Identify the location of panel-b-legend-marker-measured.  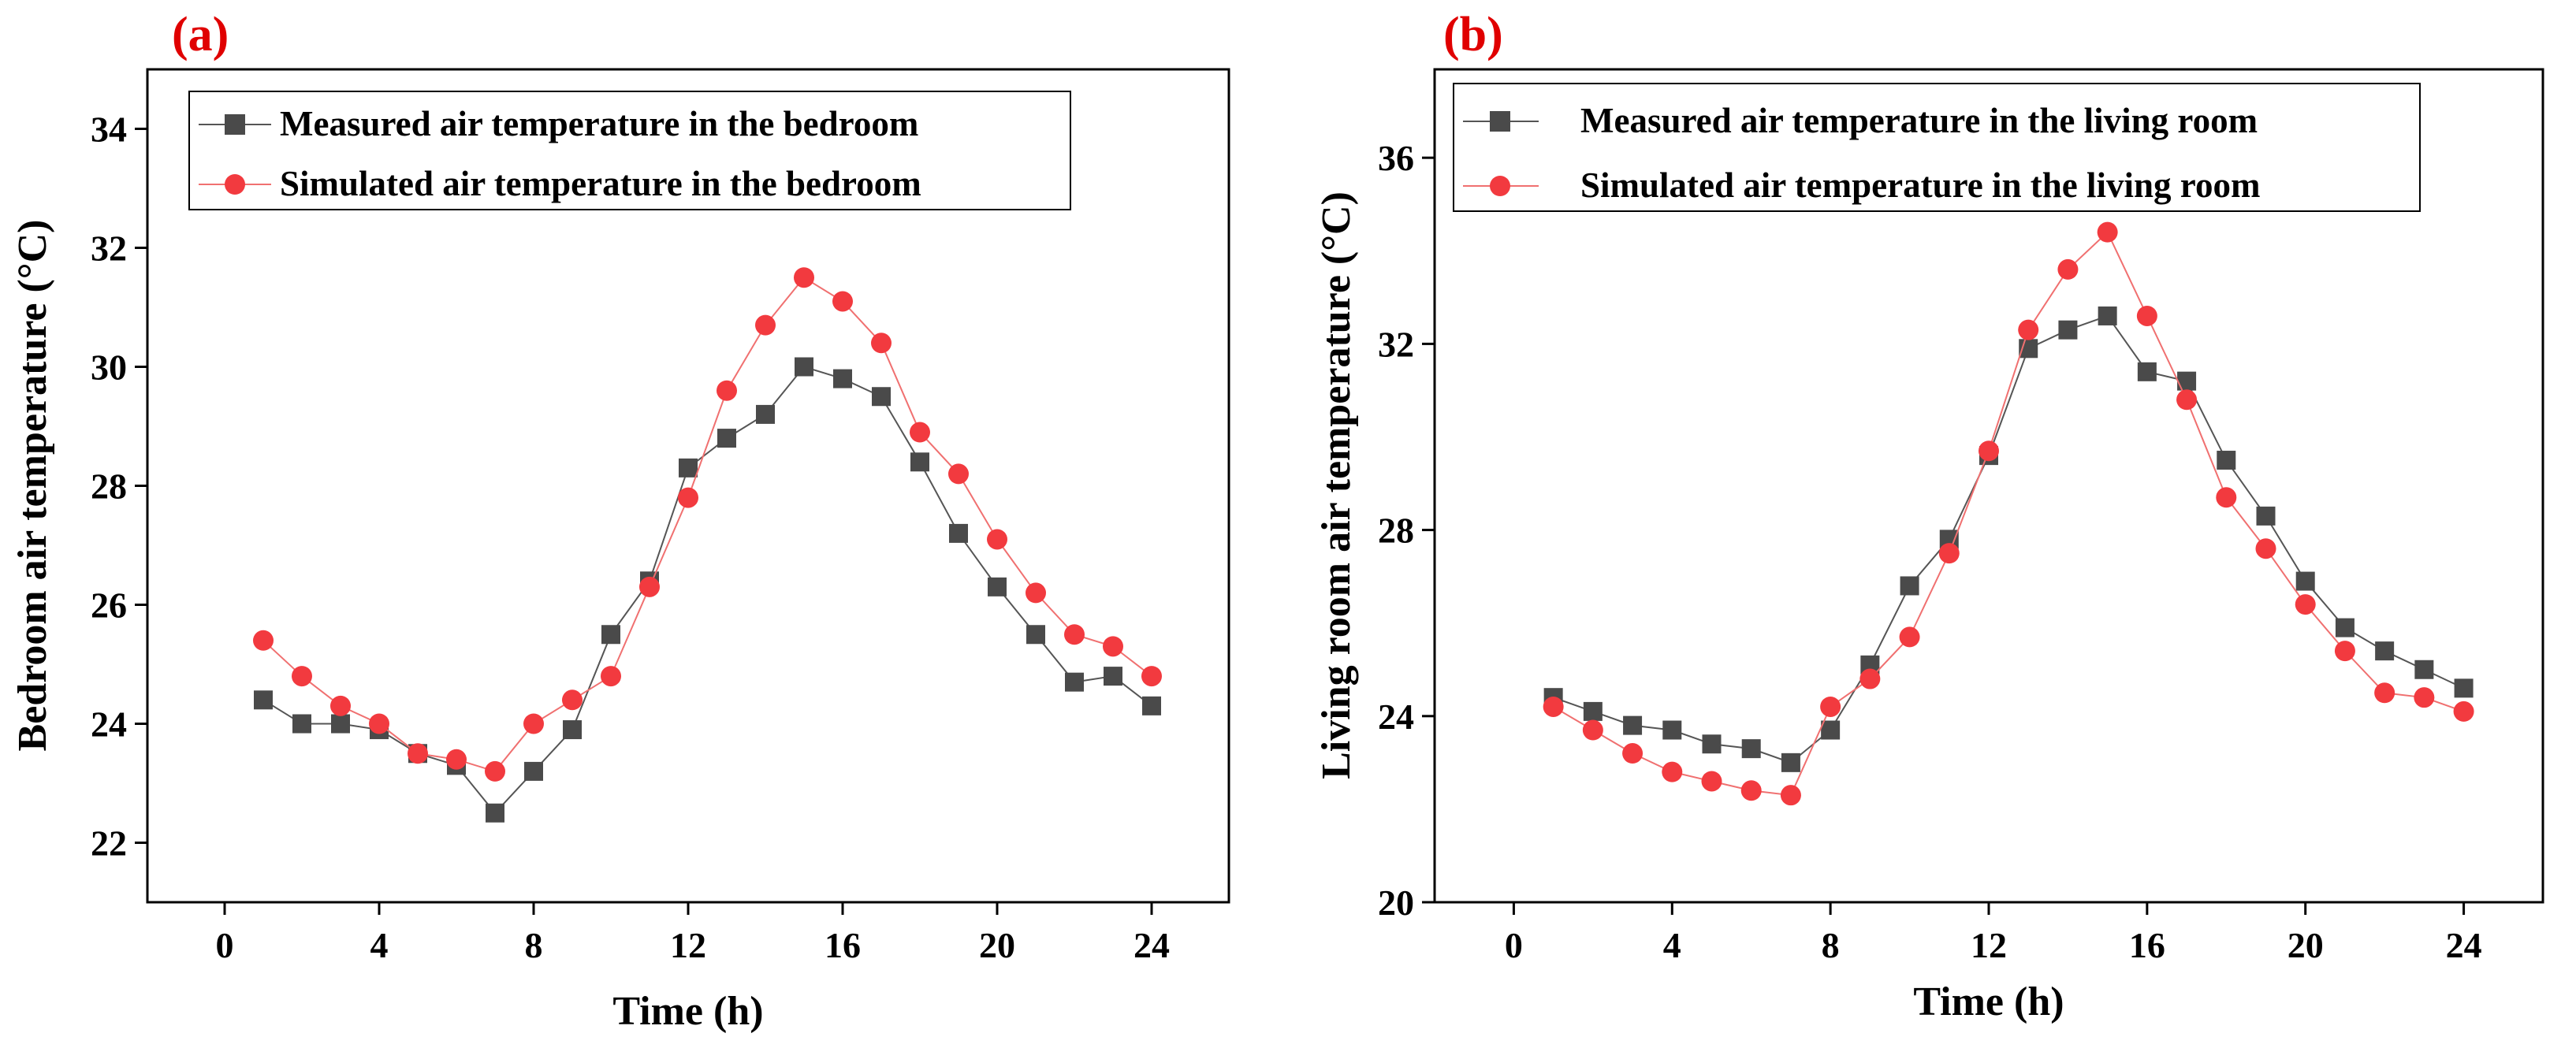
(1500, 122).